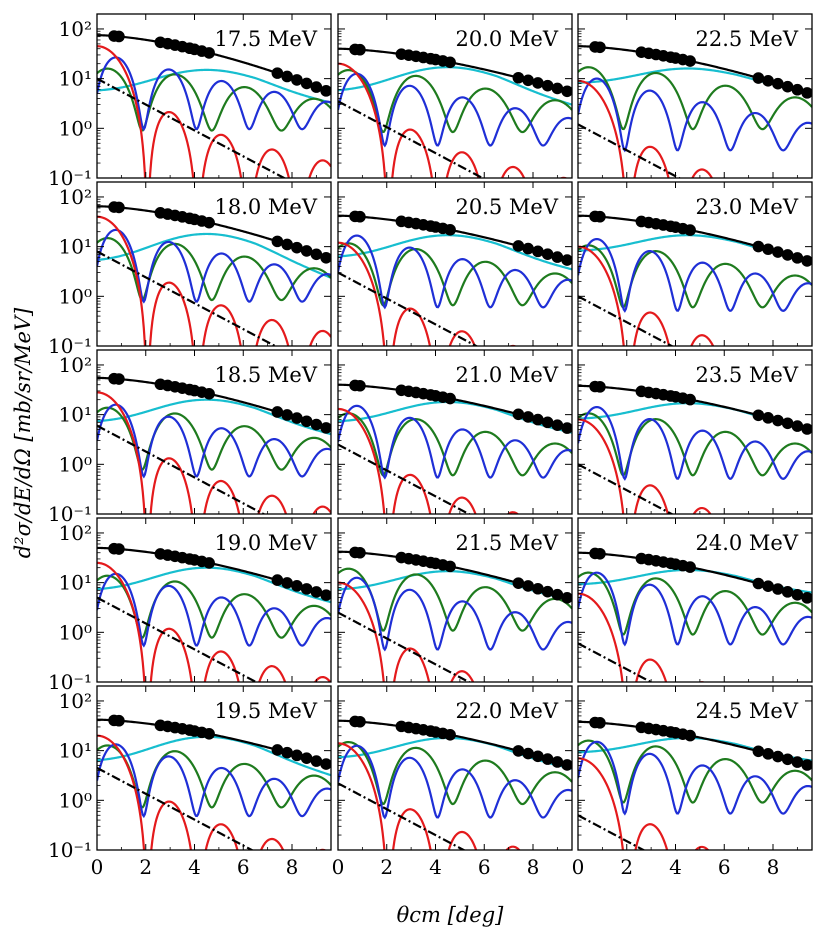 This screenshot has width=830, height=941. Describe the element at coordinates (23, 432) in the screenshot. I see `y-axis-label: d²σ/dE/dΩ [mb/sr/MeV]` at that location.